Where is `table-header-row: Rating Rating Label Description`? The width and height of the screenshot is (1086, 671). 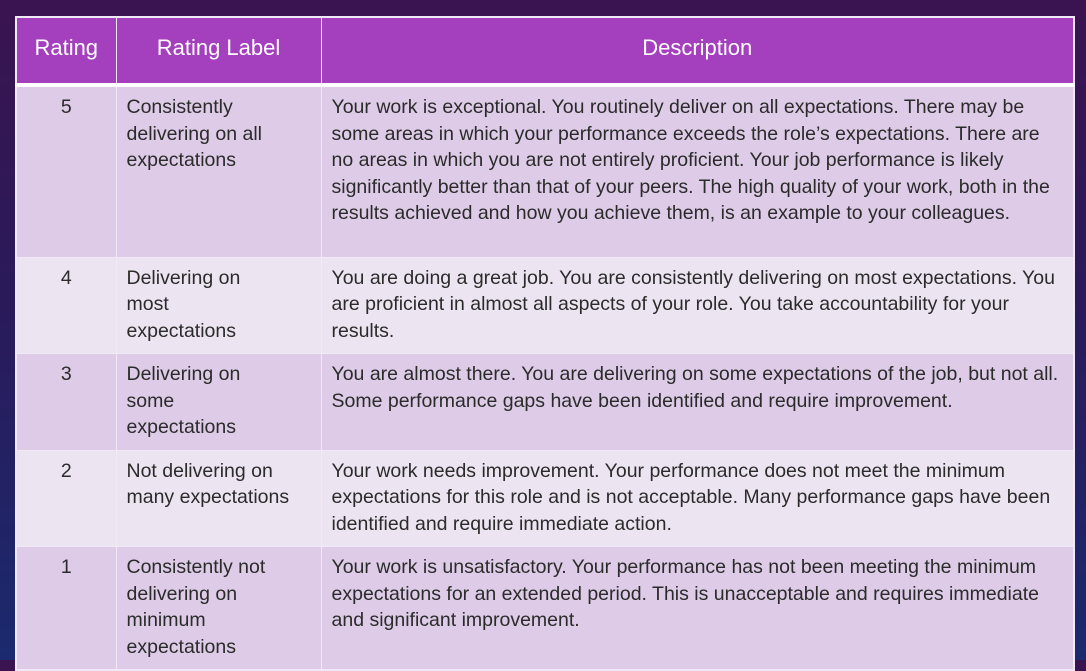
table-header-row: Rating Rating Label Description is located at coordinates (545, 51).